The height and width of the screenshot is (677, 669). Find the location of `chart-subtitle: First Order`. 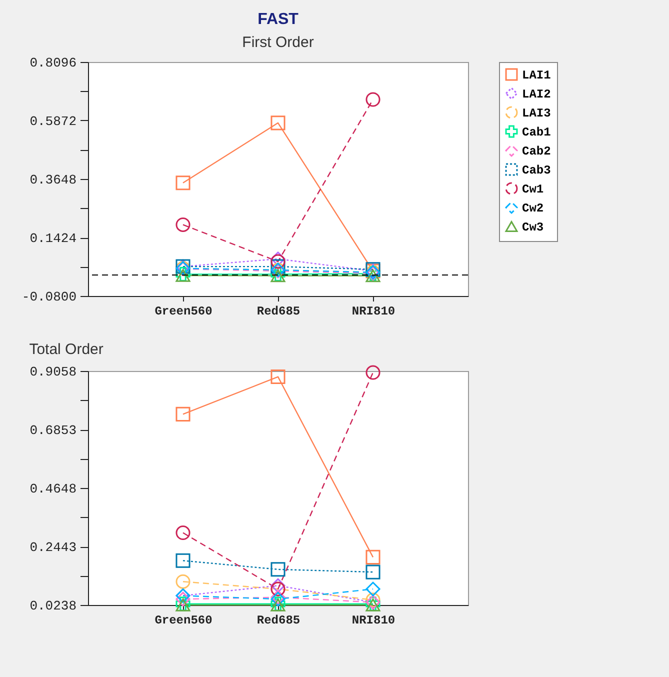

chart-subtitle: First Order is located at coordinates (278, 42).